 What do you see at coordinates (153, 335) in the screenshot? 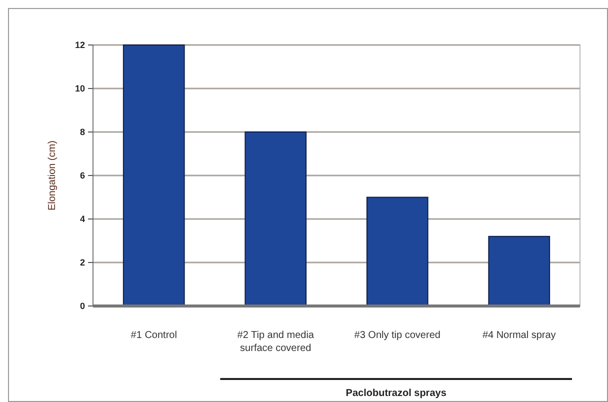
I see `x-tick-label: #1 Control` at bounding box center [153, 335].